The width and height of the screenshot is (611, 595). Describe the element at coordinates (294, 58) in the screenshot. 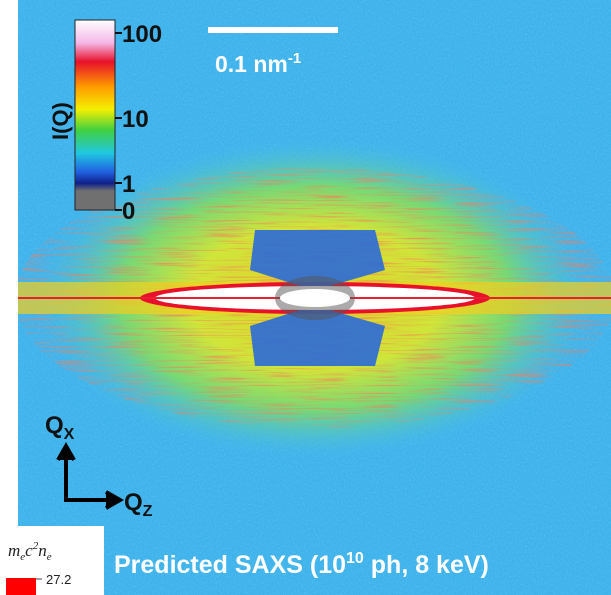

I see `scale-superscript: -1` at that location.